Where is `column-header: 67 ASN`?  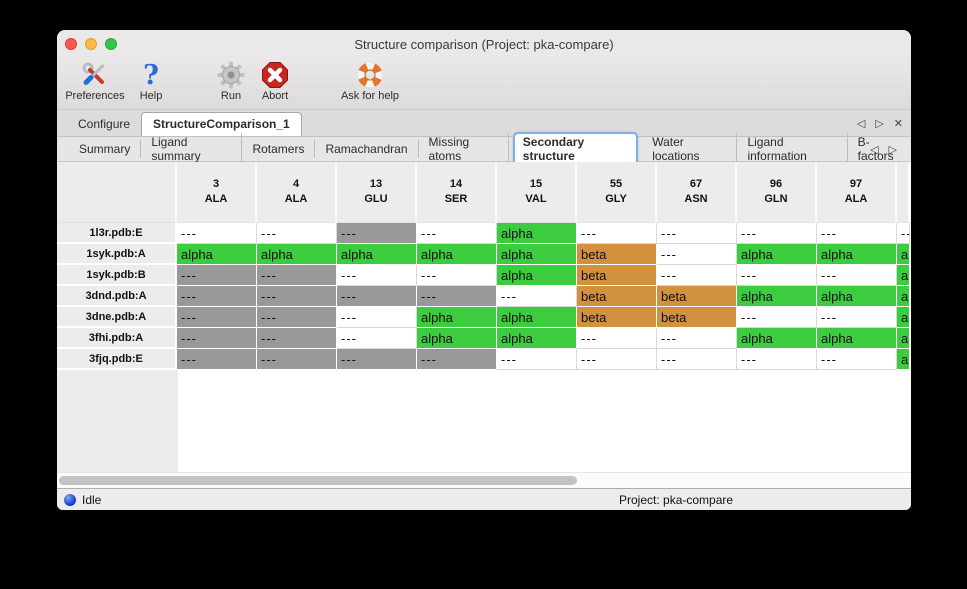 column-header: 67 ASN is located at coordinates (697, 192).